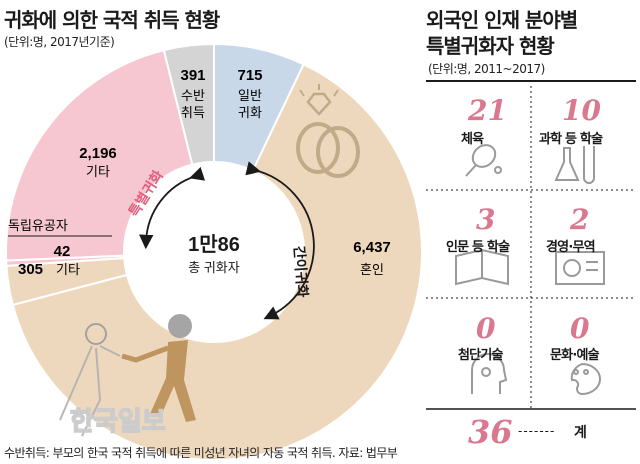 The image size is (640, 464). I want to click on field-label-business: 경영·무역, so click(571, 247).